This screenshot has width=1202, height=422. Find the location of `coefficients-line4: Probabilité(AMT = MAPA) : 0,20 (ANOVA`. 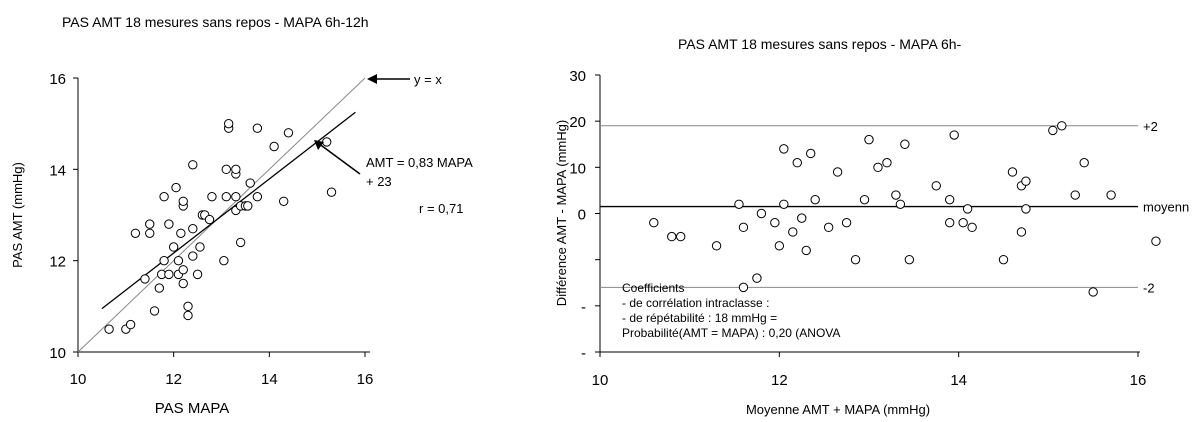

coefficients-line4: Probabilité(AMT = MAPA) : 0,20 (ANOVA is located at coordinates (731, 333).